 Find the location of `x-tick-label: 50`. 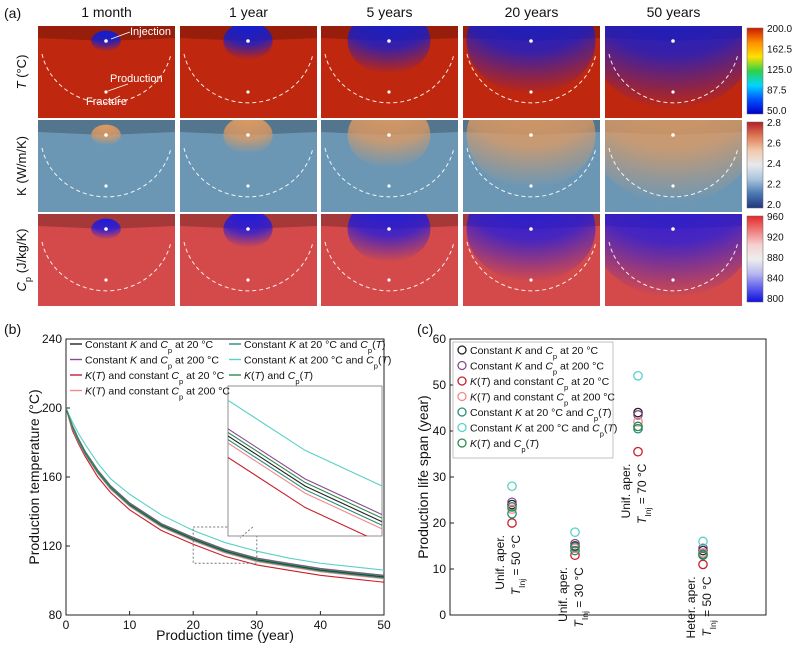

x-tick-label: 50 is located at coordinates (384, 625).